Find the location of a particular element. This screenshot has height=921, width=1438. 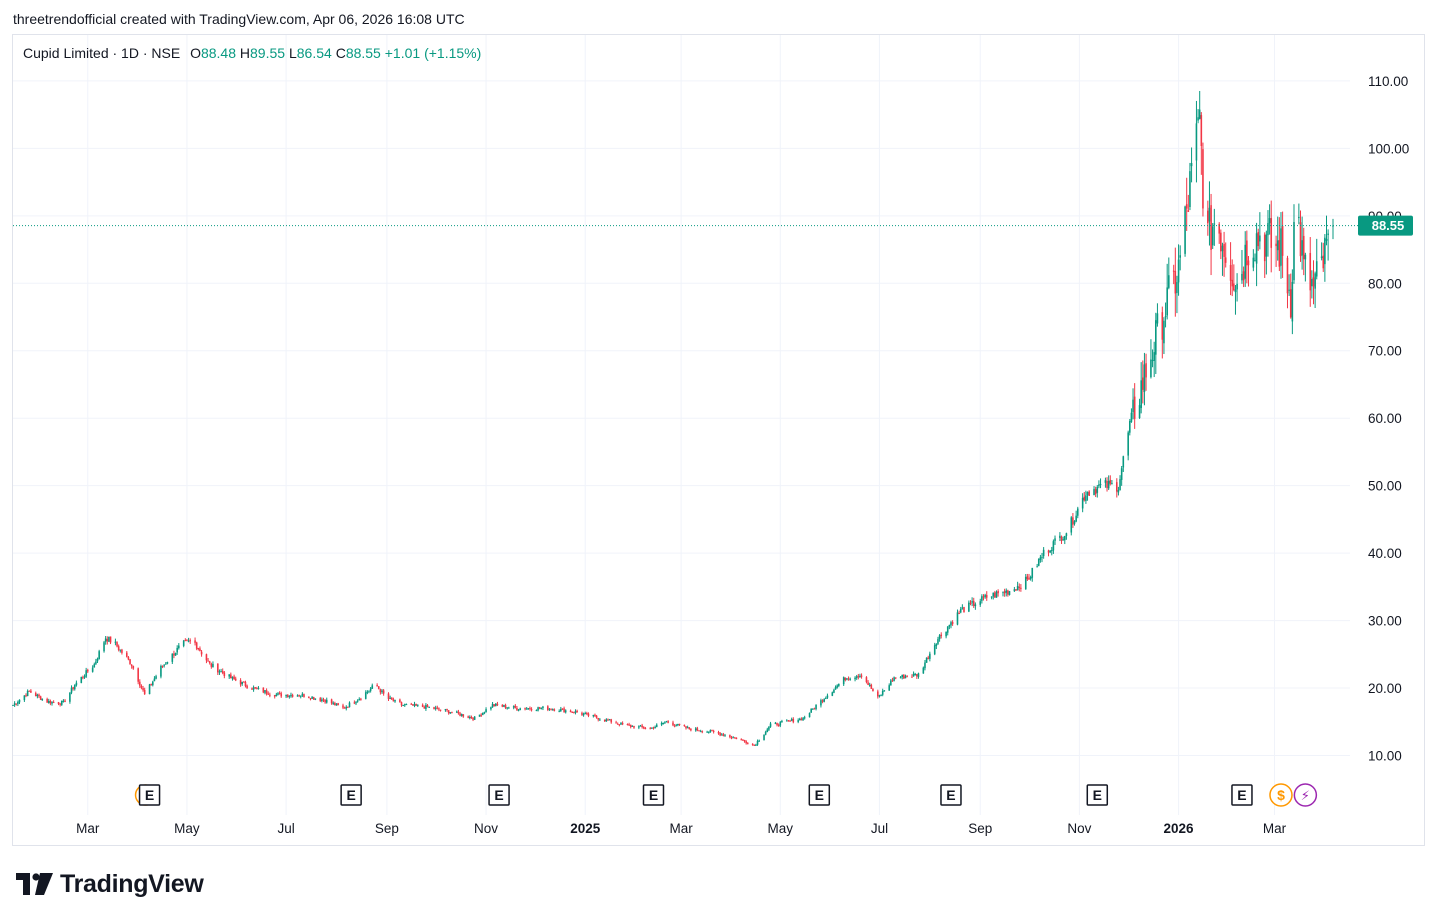

low-value: 86.54 is located at coordinates (314, 53).